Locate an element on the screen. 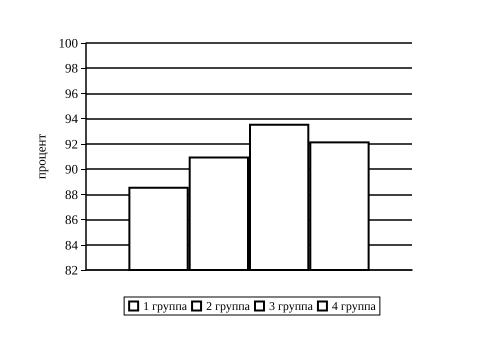 Image resolution: width=504 pixels, height=351 pixels. y-tick-label: 96 is located at coordinates (71, 93).